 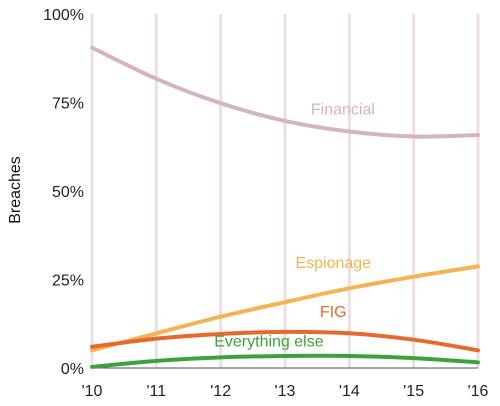 I want to click on series-line-fig, so click(x=285, y=341).